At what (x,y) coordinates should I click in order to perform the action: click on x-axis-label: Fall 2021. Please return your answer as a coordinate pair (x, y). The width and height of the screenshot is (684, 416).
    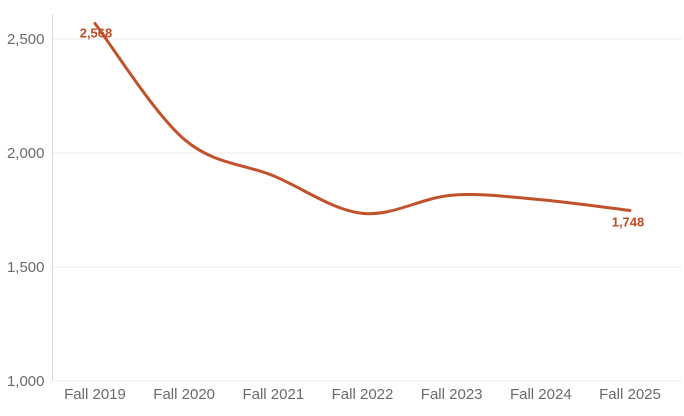
    Looking at the image, I should click on (273, 394).